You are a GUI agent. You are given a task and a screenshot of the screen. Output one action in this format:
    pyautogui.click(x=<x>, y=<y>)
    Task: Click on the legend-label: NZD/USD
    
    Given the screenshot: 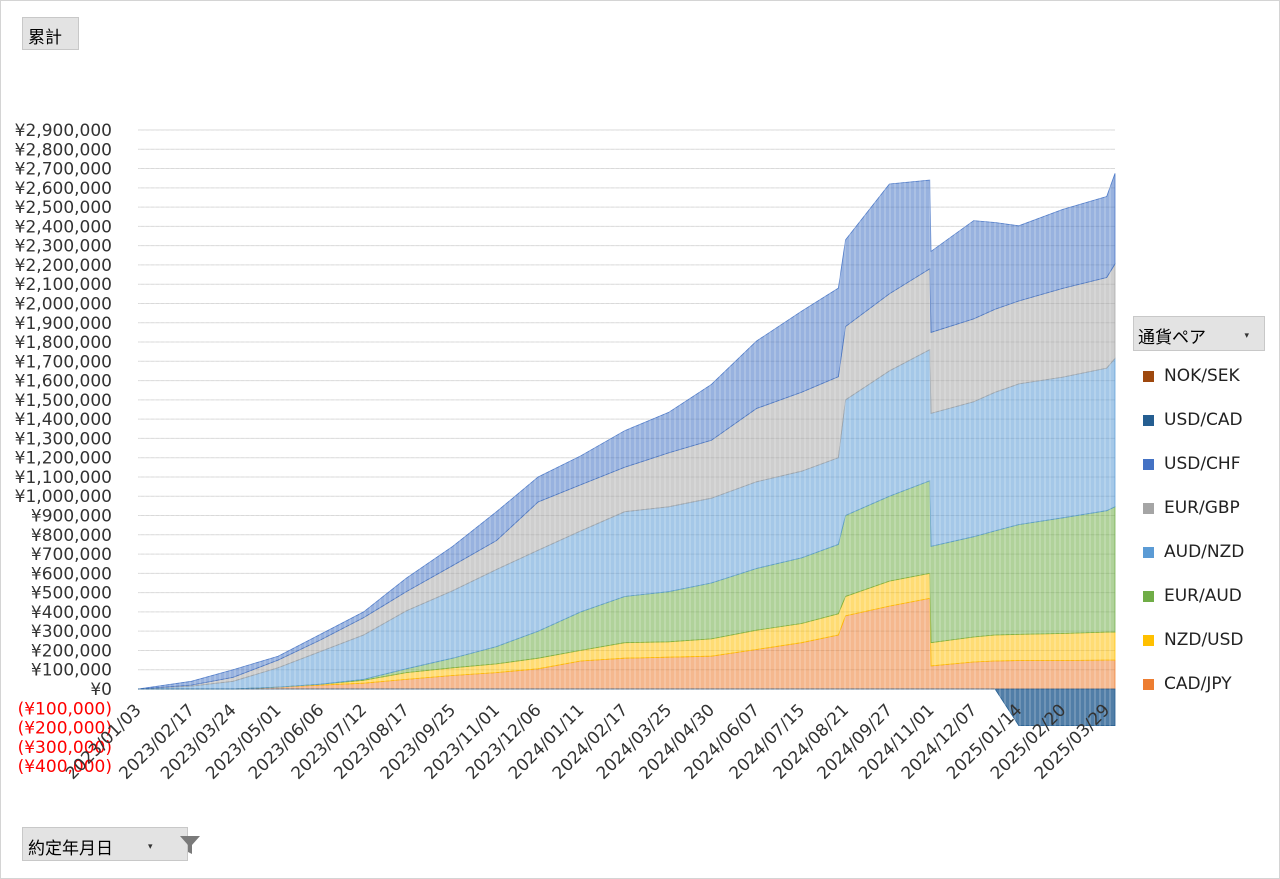 What is the action you would take?
    pyautogui.click(x=1204, y=640)
    